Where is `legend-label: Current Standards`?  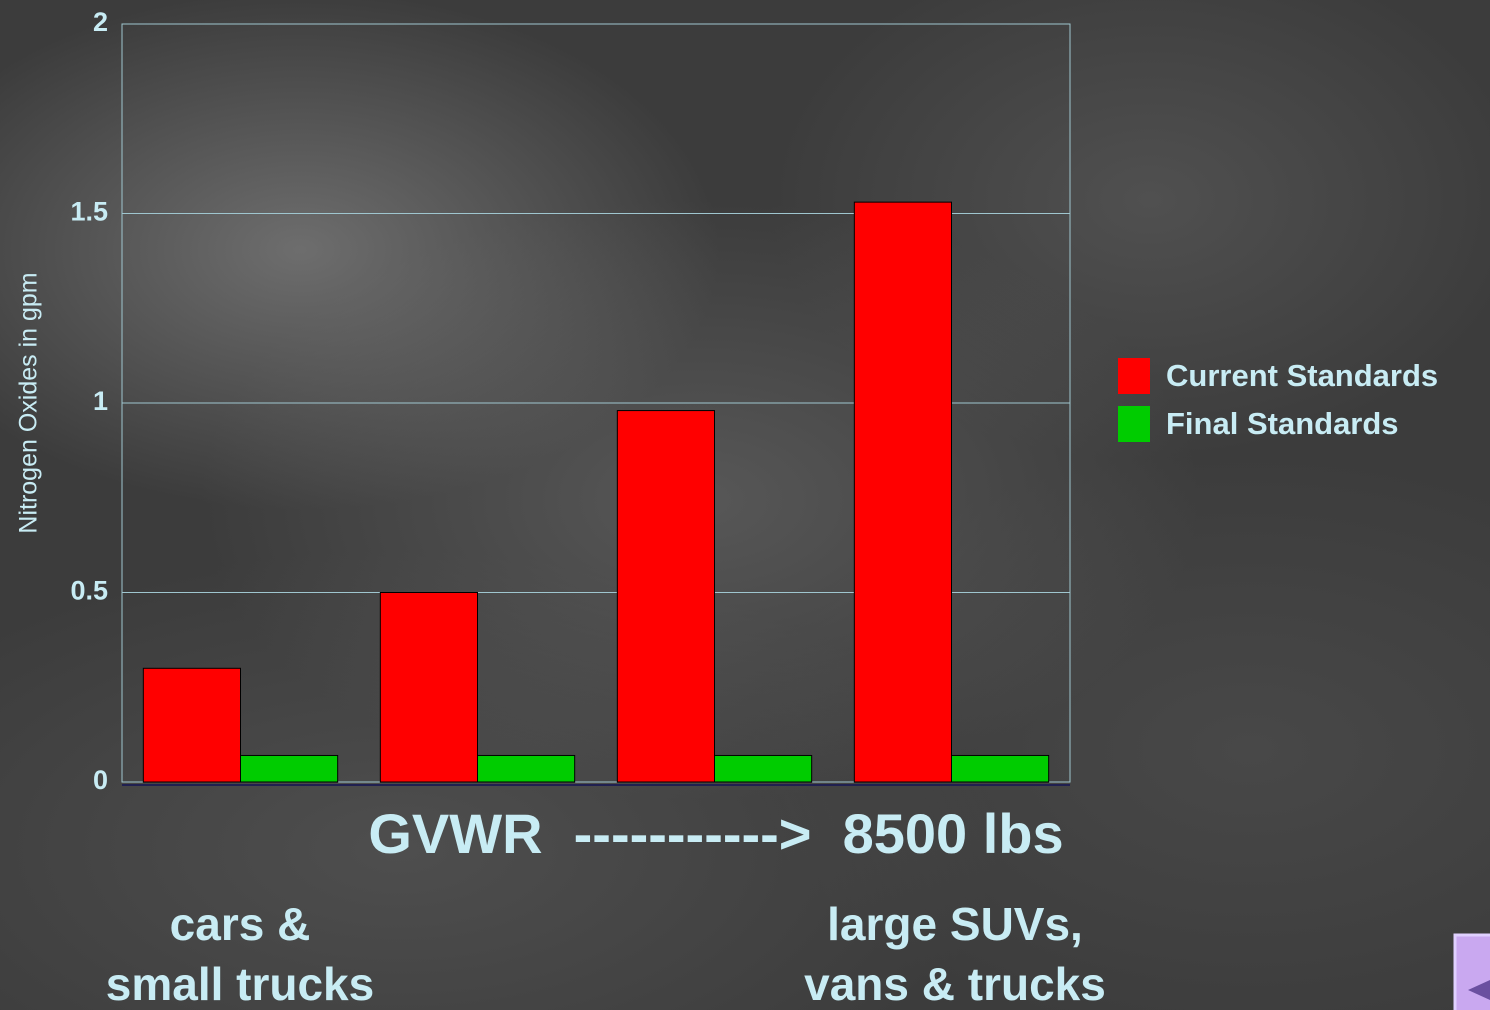 legend-label: Current Standards is located at coordinates (1302, 375).